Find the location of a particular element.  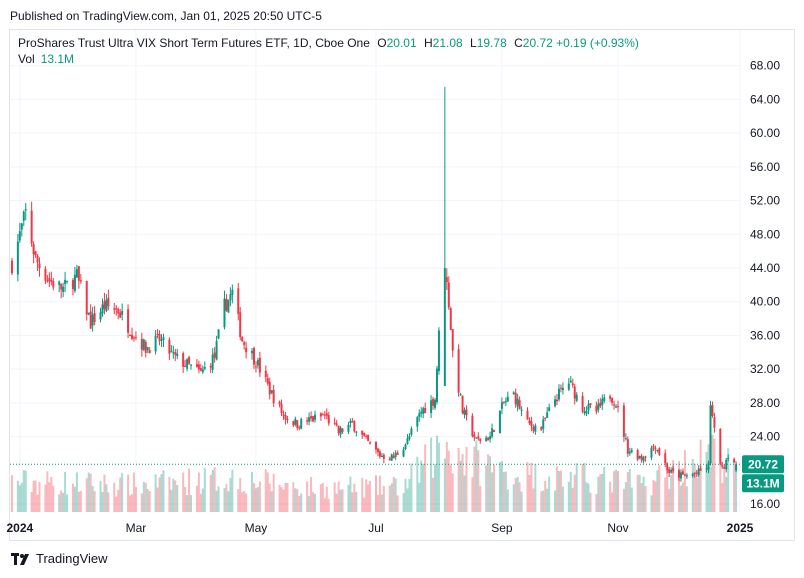

x-tick-label: May is located at coordinates (256, 528).